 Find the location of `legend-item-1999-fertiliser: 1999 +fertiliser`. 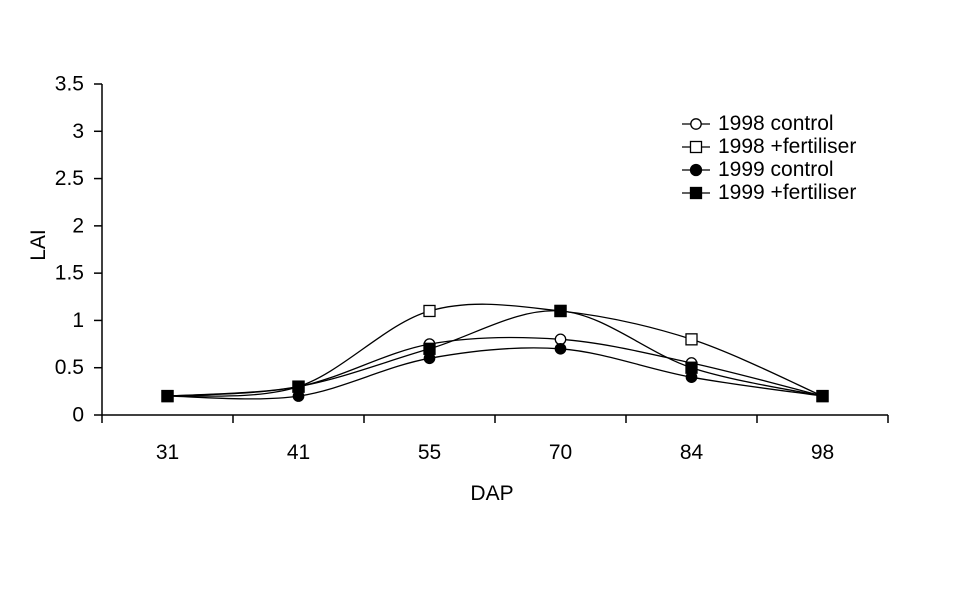

legend-item-1999-fertiliser: 1999 +fertiliser is located at coordinates (769, 192).